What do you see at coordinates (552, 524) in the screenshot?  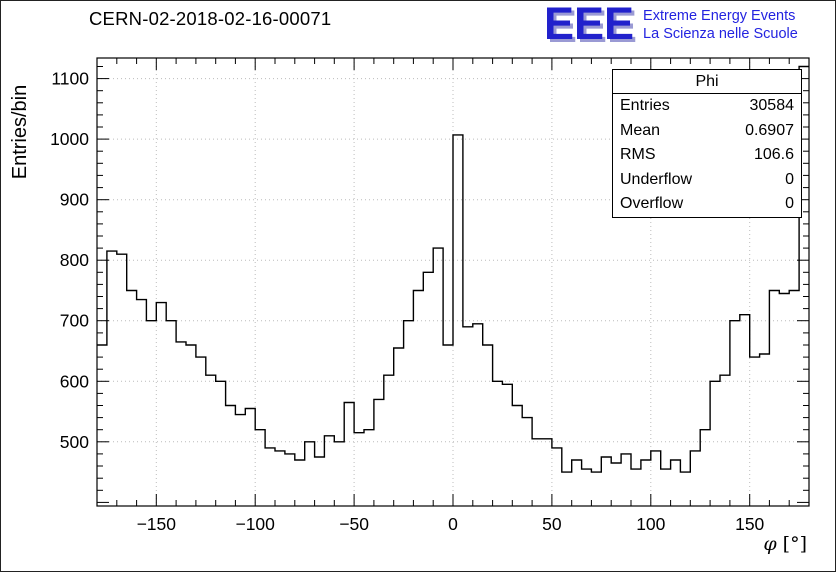 I see `svg-text: 50` at bounding box center [552, 524].